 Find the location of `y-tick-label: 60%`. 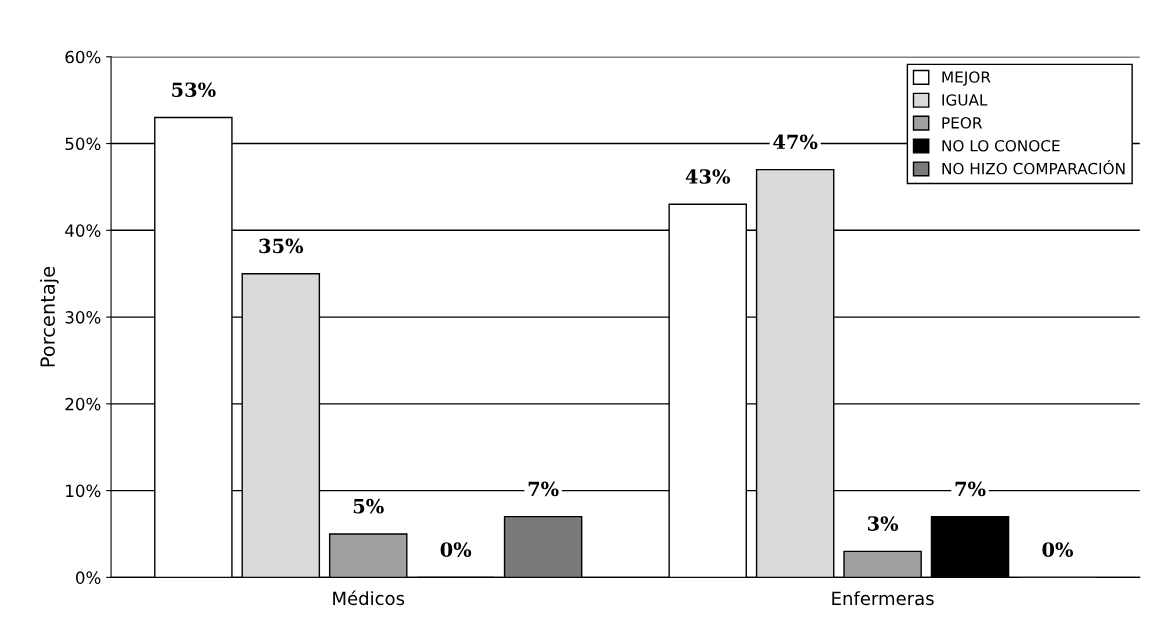

y-tick-label: 60% is located at coordinates (83, 57).